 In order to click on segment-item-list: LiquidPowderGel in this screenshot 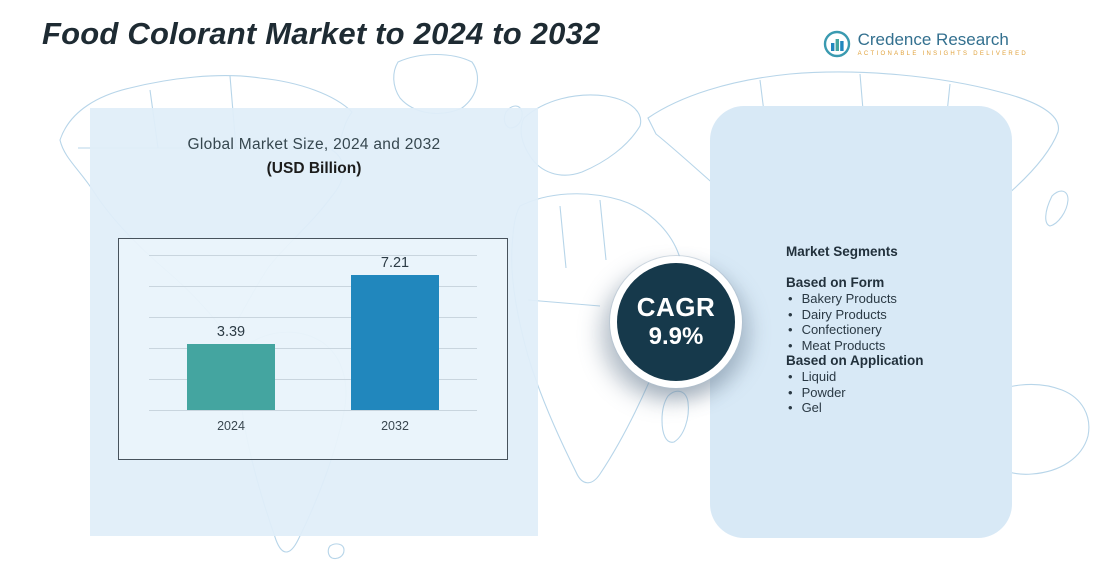, I will do `click(891, 392)`.